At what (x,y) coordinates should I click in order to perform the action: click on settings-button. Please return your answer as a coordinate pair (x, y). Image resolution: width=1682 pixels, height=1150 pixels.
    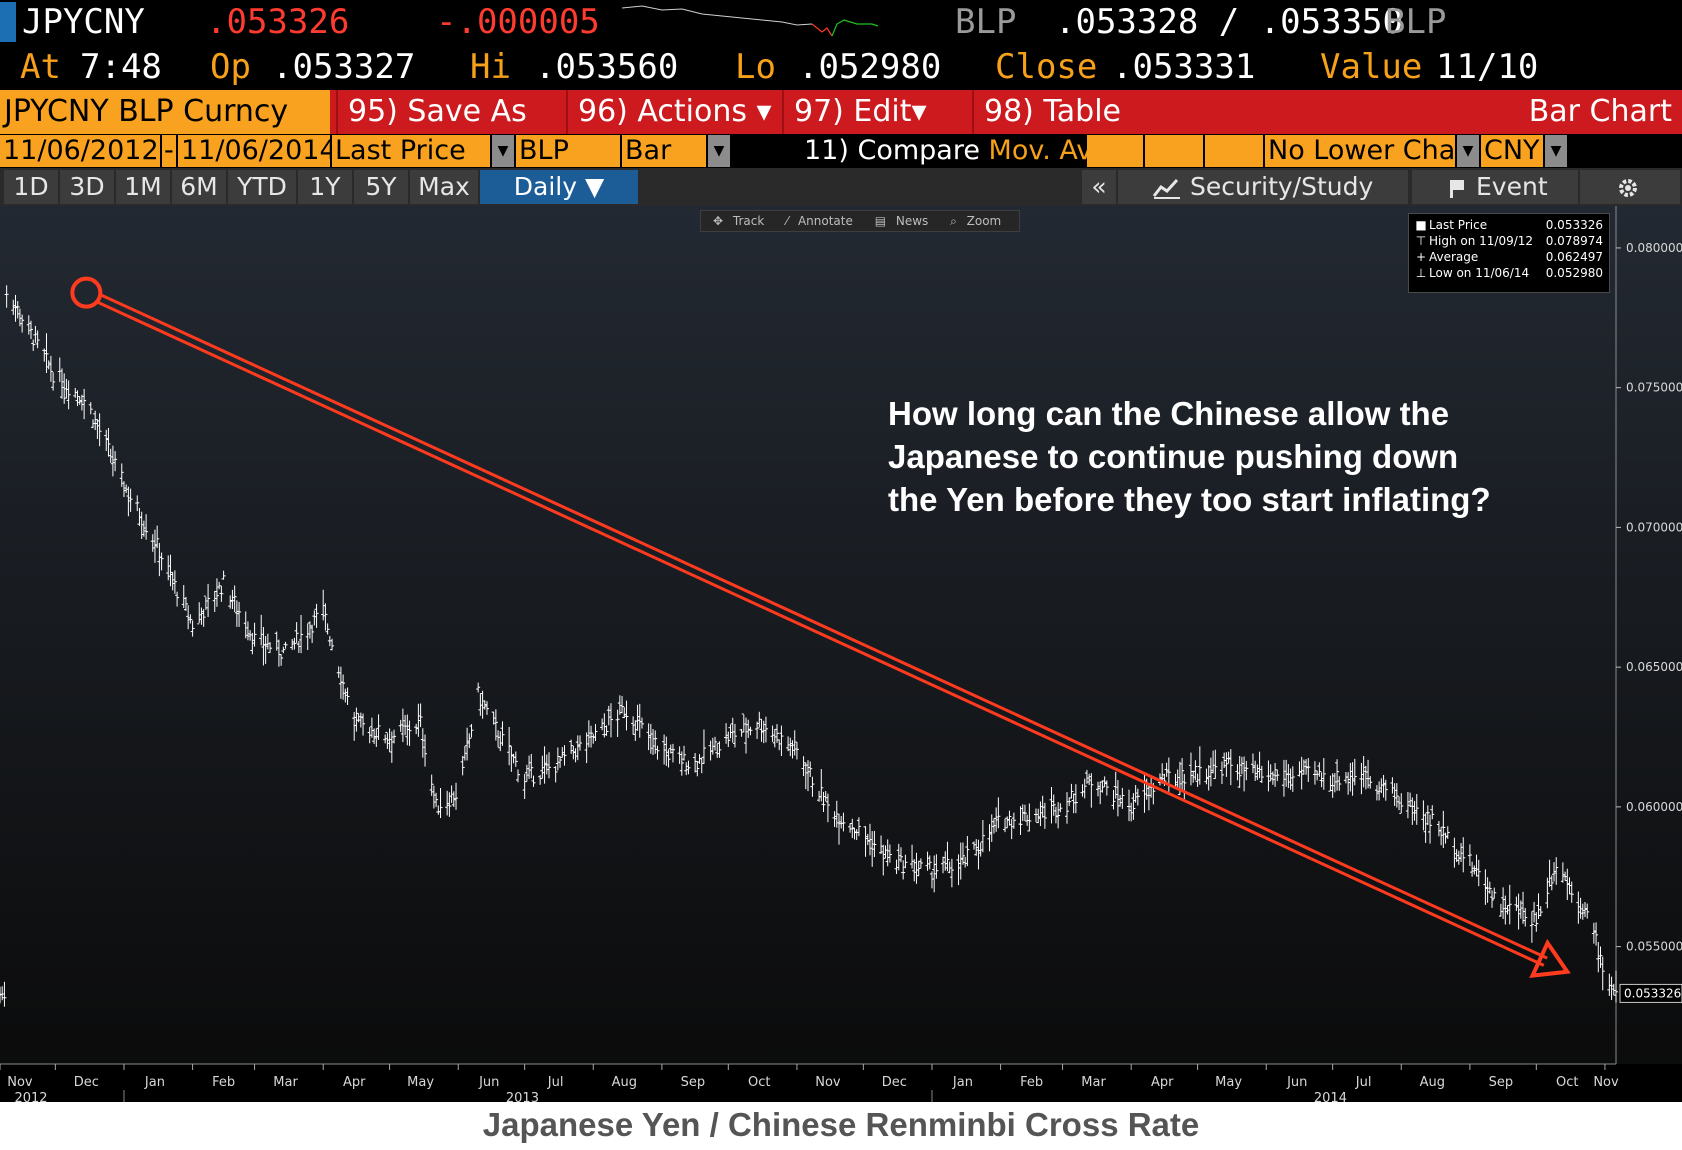
    Looking at the image, I should click on (1630, 187).